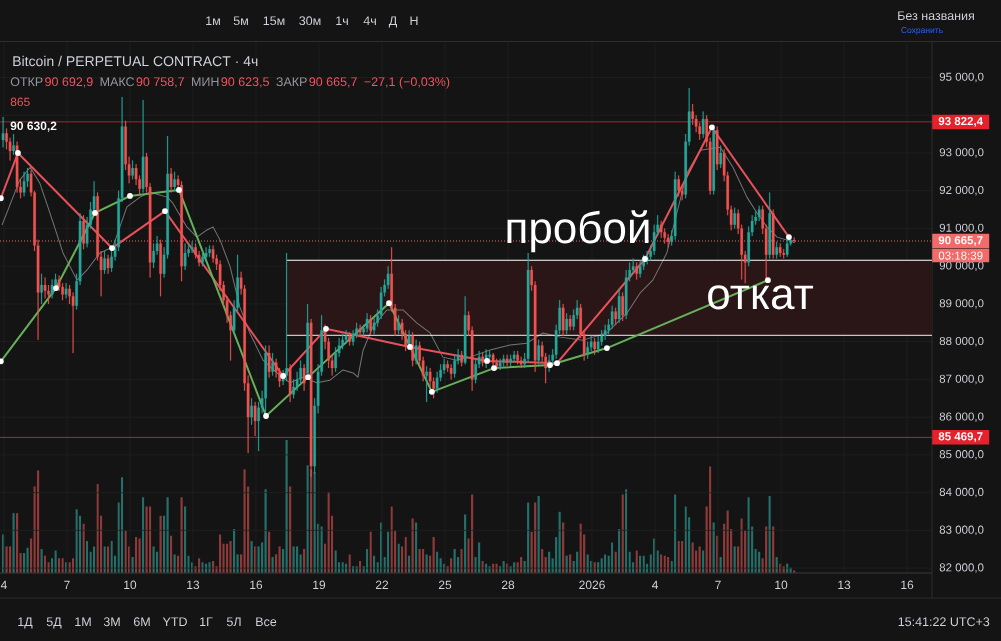 This screenshot has height=641, width=1001. What do you see at coordinates (382, 584) in the screenshot?
I see `x-tick-label: 22` at bounding box center [382, 584].